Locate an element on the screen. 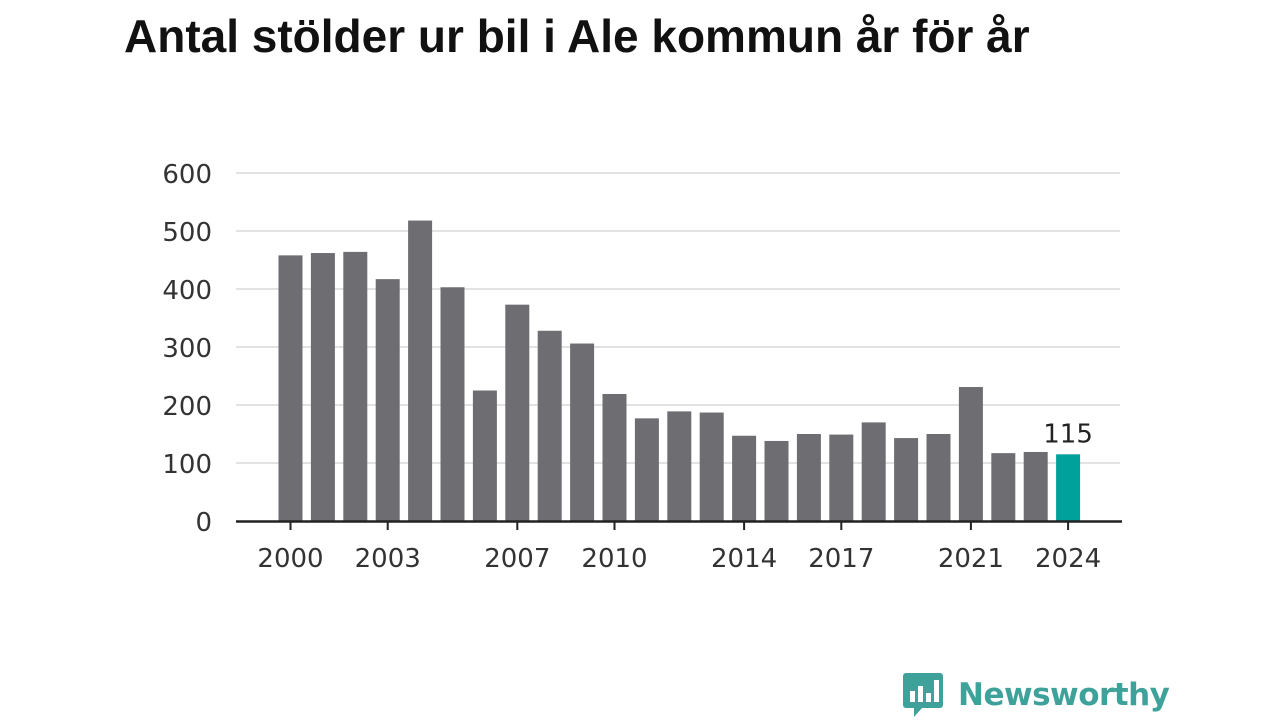 Image resolution: width=1280 pixels, height=720 pixels. bar-2020 is located at coordinates (938, 477).